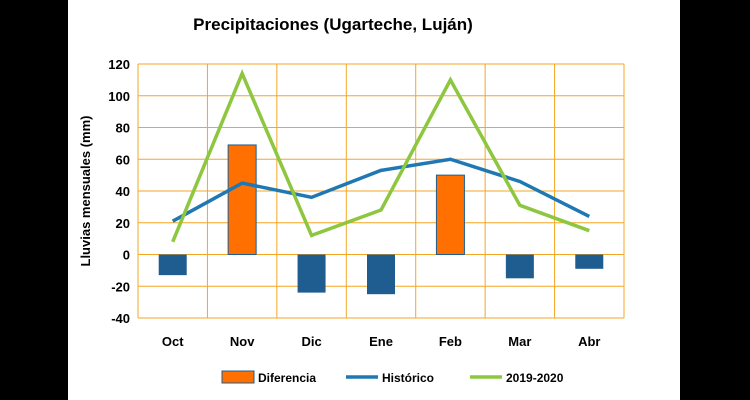 The width and height of the screenshot is (750, 400). I want to click on legend-label-diferencia: Diferencia, so click(287, 378).